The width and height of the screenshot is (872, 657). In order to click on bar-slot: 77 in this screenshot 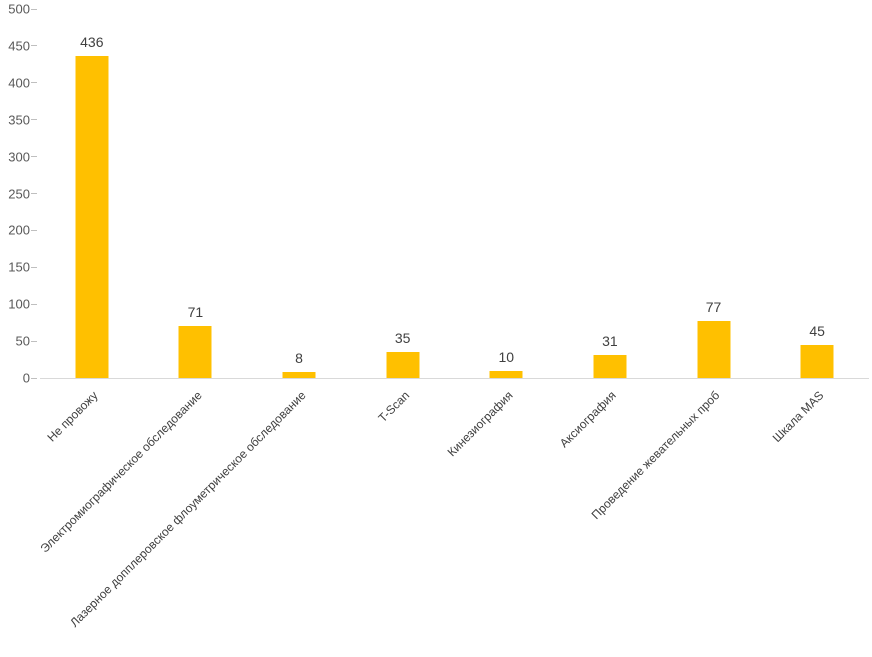, I will do `click(714, 193)`.